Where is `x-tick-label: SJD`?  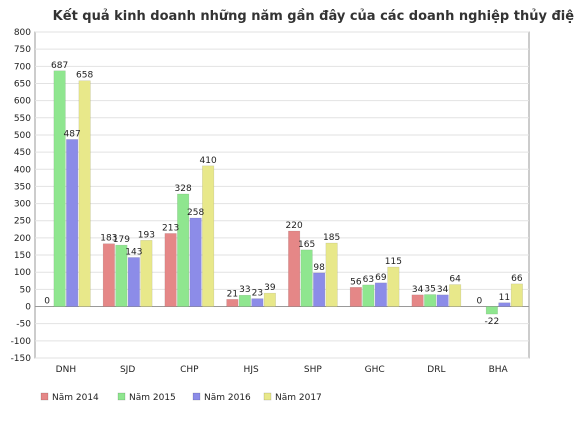 x-tick-label: SJD is located at coordinates (127, 370).